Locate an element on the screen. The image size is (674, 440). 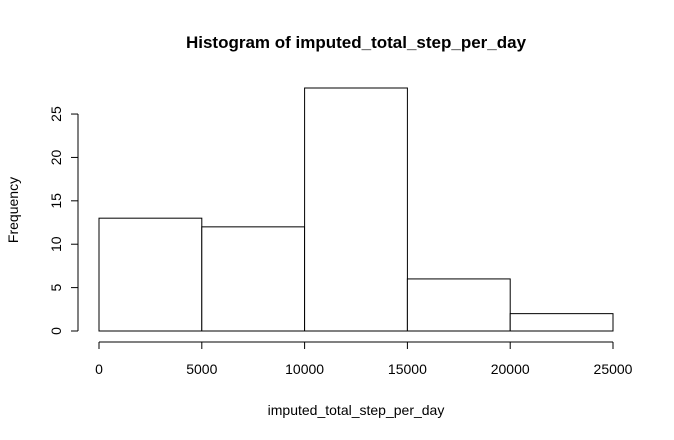
x-tick-label-5: 25000 is located at coordinates (613, 369).